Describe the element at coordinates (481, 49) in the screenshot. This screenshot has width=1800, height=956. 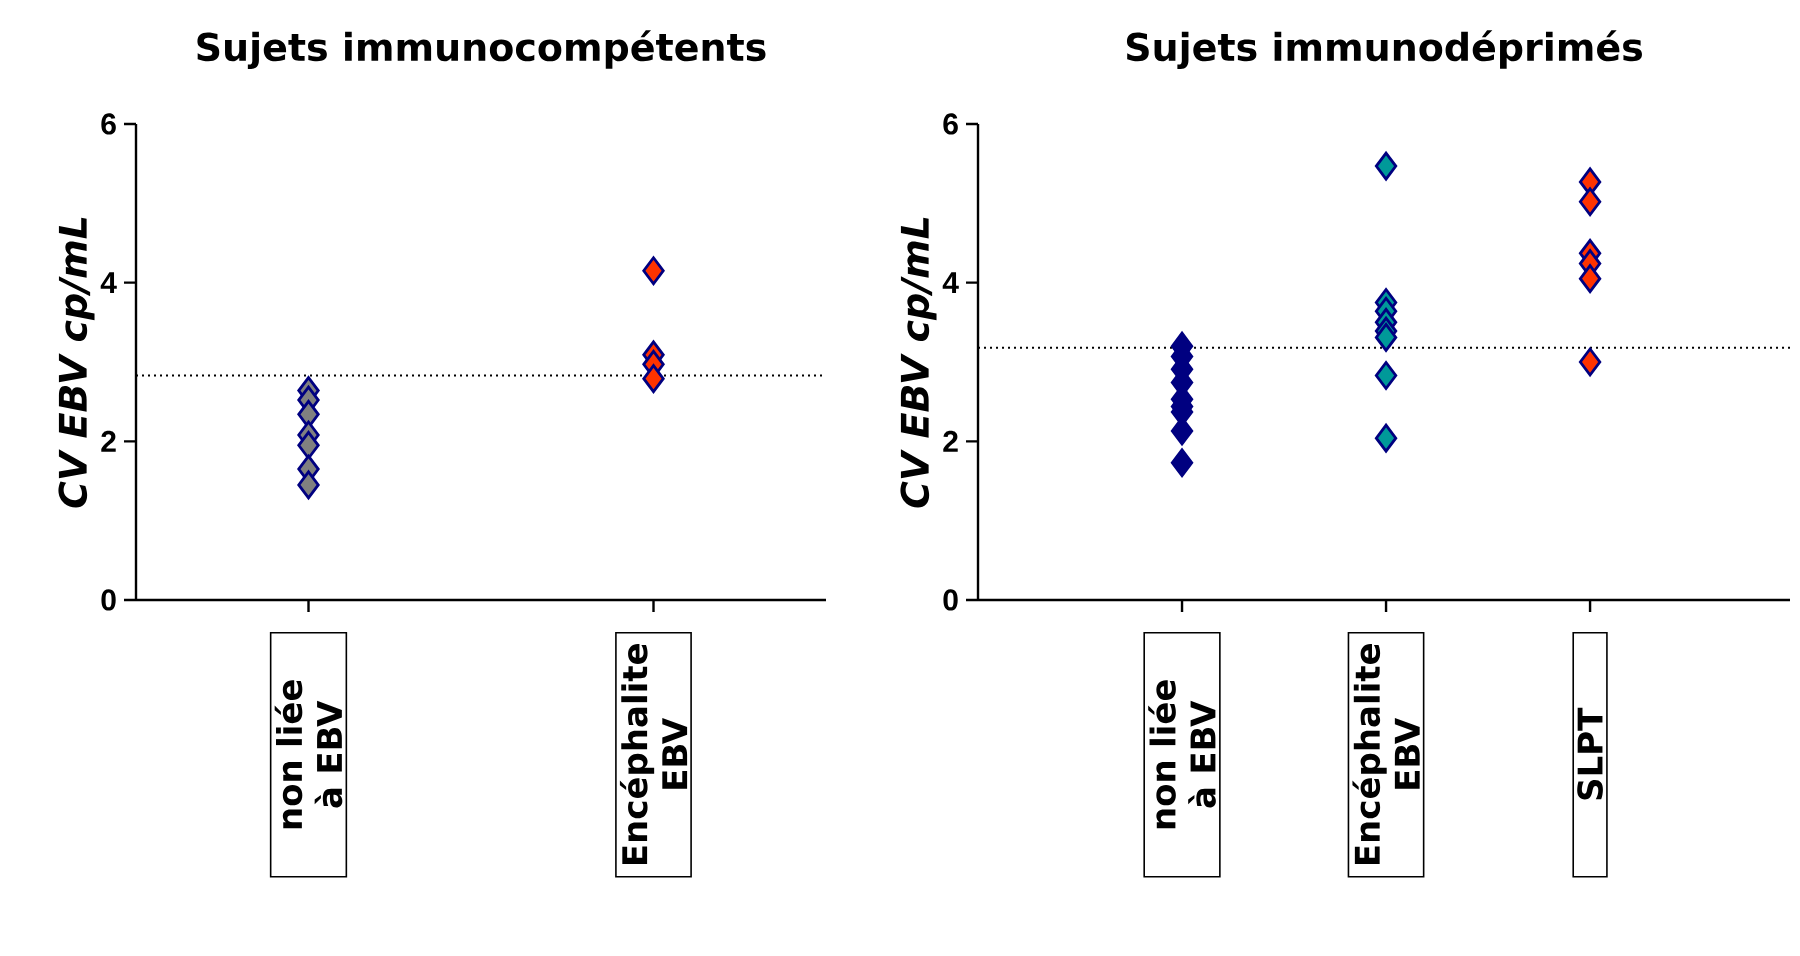
I see `chart-title: Sujets immunocompétents` at that location.